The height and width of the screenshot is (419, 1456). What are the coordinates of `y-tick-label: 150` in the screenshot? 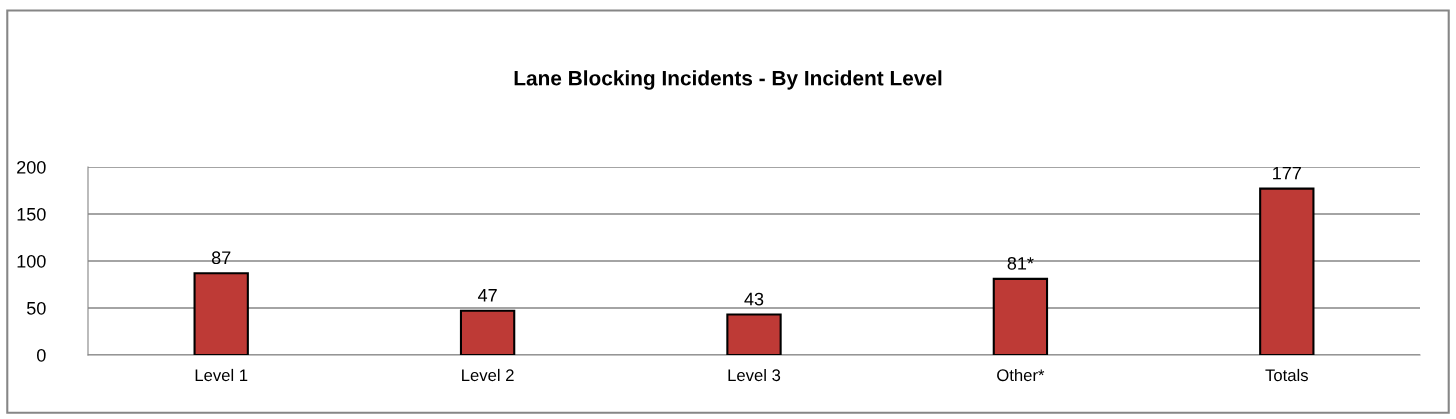 It's located at (31, 214).